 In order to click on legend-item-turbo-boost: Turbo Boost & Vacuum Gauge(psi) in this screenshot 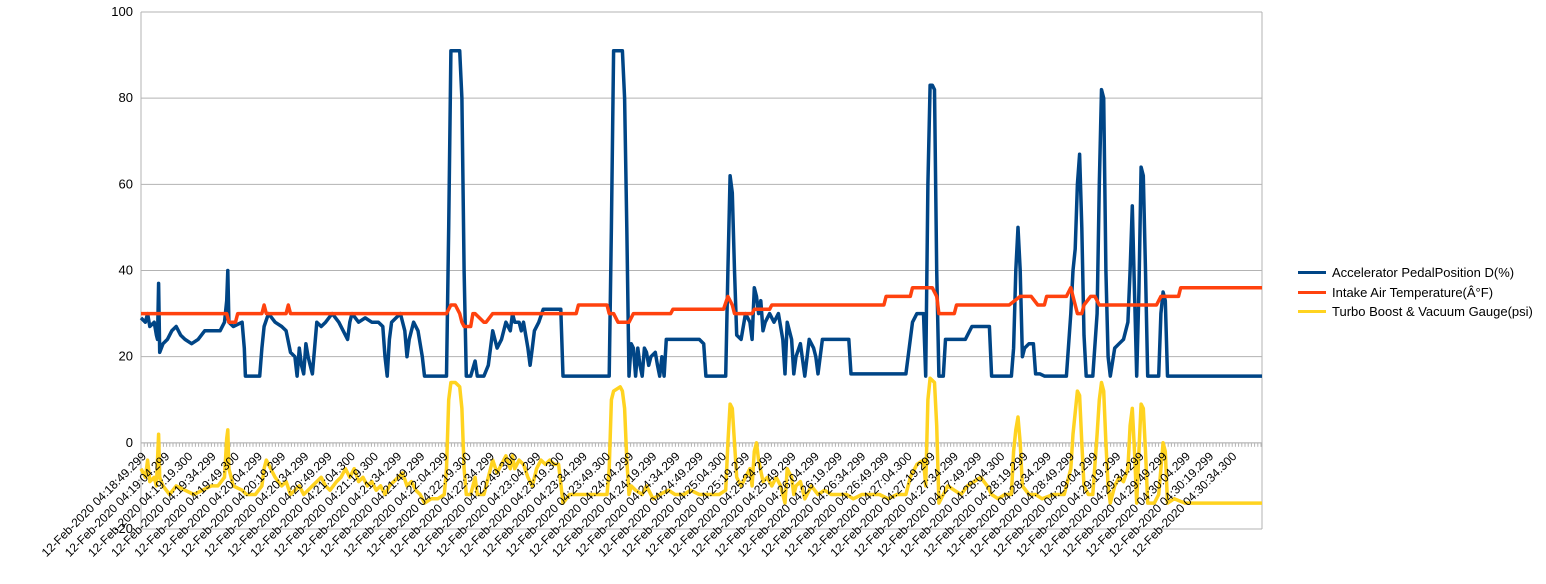, I will do `click(1415, 312)`.